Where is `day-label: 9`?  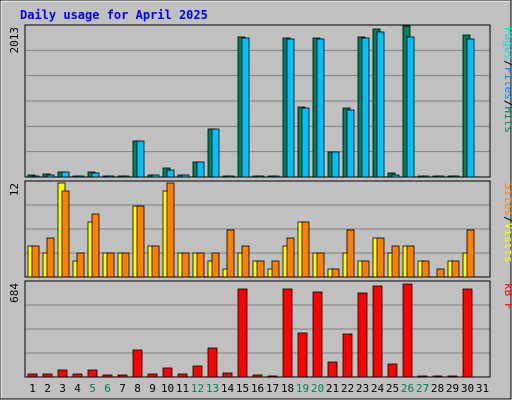
day-label: 9 is located at coordinates (152, 388).